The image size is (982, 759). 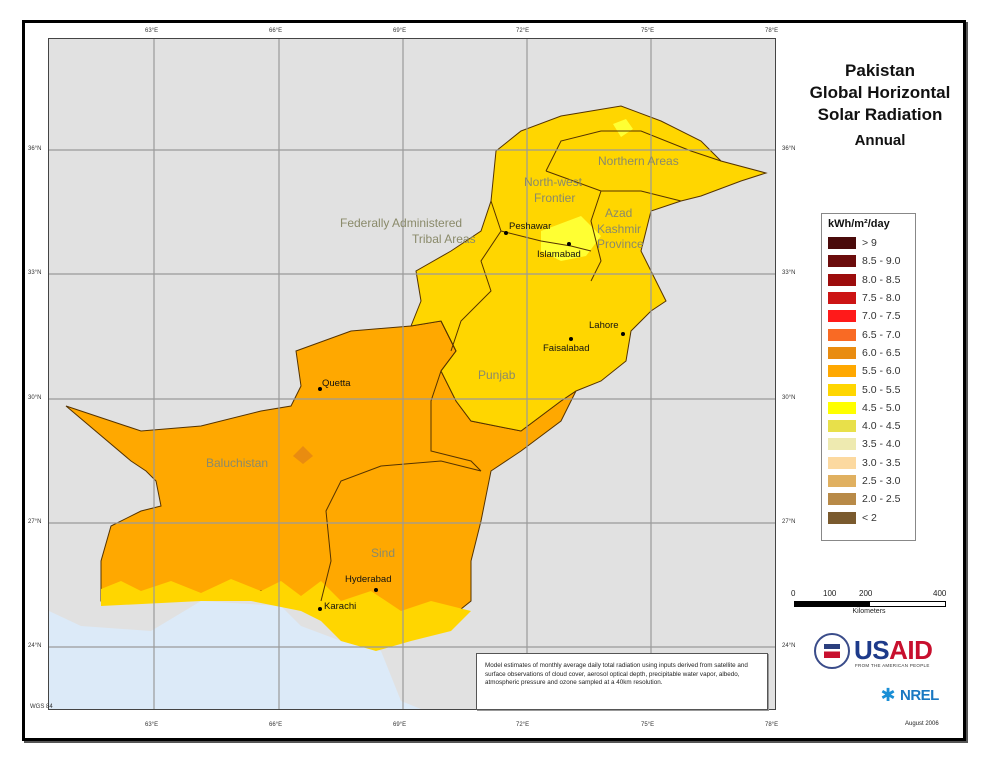 What do you see at coordinates (868, 517) in the screenshot?
I see `legend-item: < 2` at bounding box center [868, 517].